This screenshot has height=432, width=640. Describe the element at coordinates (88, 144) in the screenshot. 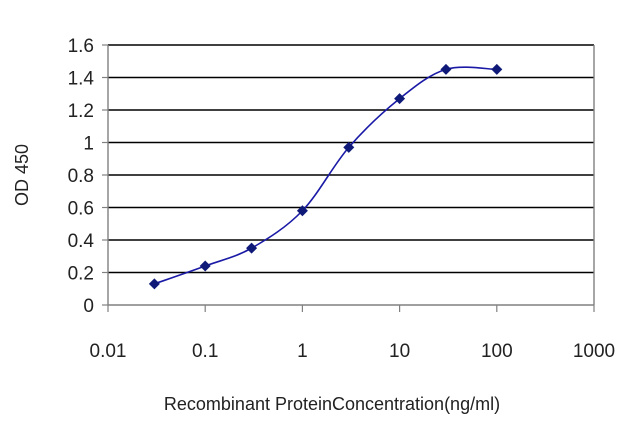

I see `y-tick-label: 1` at that location.